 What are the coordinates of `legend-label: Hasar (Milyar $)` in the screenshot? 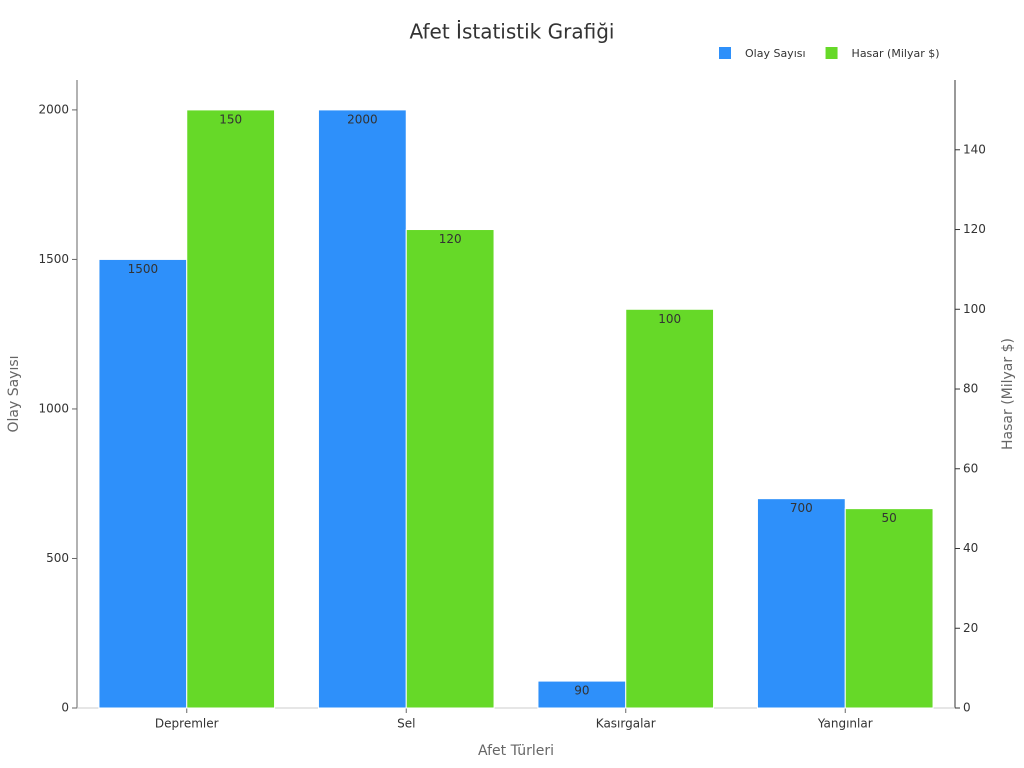 It's located at (896, 53).